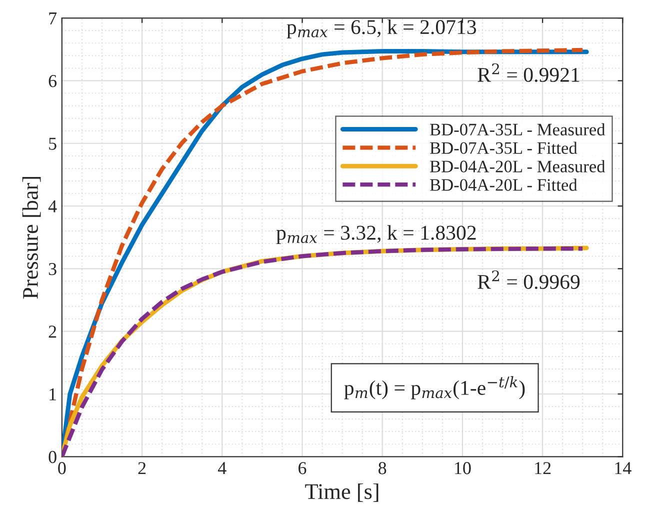  What do you see at coordinates (52, 457) in the screenshot?
I see `y-tick-label: 0` at bounding box center [52, 457].